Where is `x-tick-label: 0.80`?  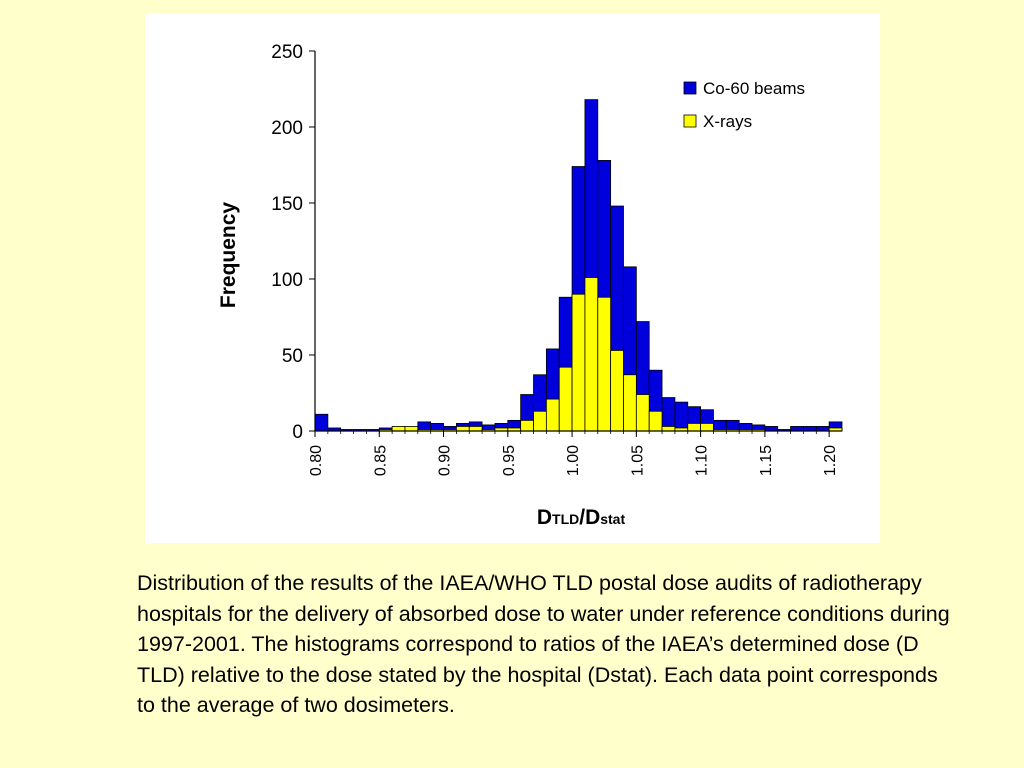 x-tick-label: 0.80 is located at coordinates (316, 460).